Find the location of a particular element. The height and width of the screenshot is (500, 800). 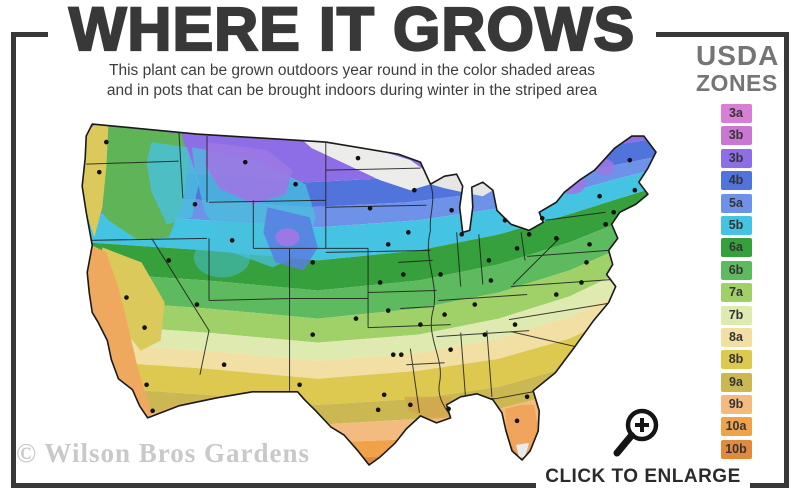

zone-swatch-8b: 8b is located at coordinates (736, 360).